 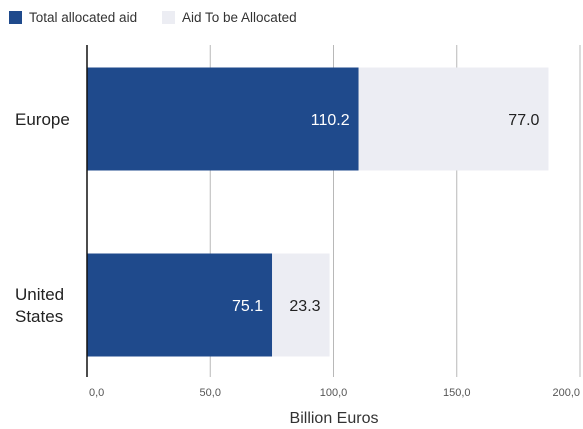 What do you see at coordinates (153, 17) in the screenshot?
I see `legend: Total allocated aid Aid To be Allocated` at bounding box center [153, 17].